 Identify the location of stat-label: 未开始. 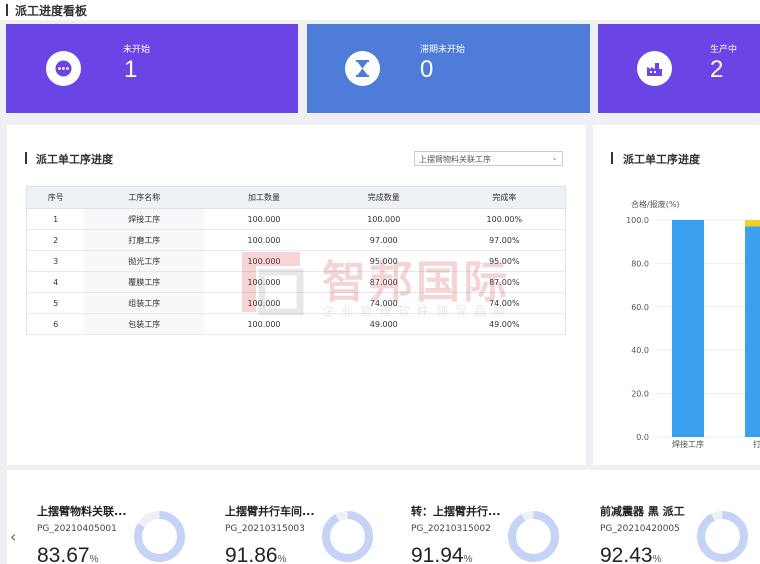
(137, 50).